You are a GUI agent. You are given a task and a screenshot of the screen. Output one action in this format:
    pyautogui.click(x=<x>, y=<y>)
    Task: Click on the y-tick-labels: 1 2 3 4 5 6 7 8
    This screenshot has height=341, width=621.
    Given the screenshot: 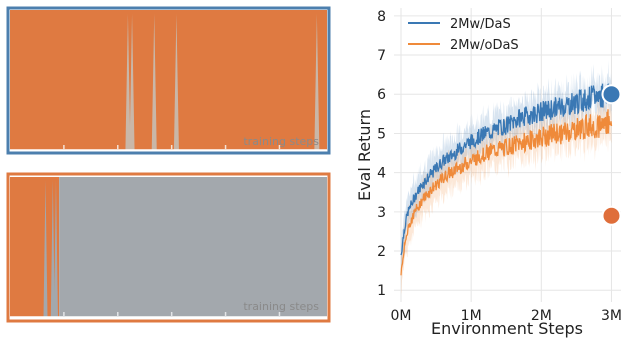 What is the action you would take?
    pyautogui.click(x=381, y=154)
    